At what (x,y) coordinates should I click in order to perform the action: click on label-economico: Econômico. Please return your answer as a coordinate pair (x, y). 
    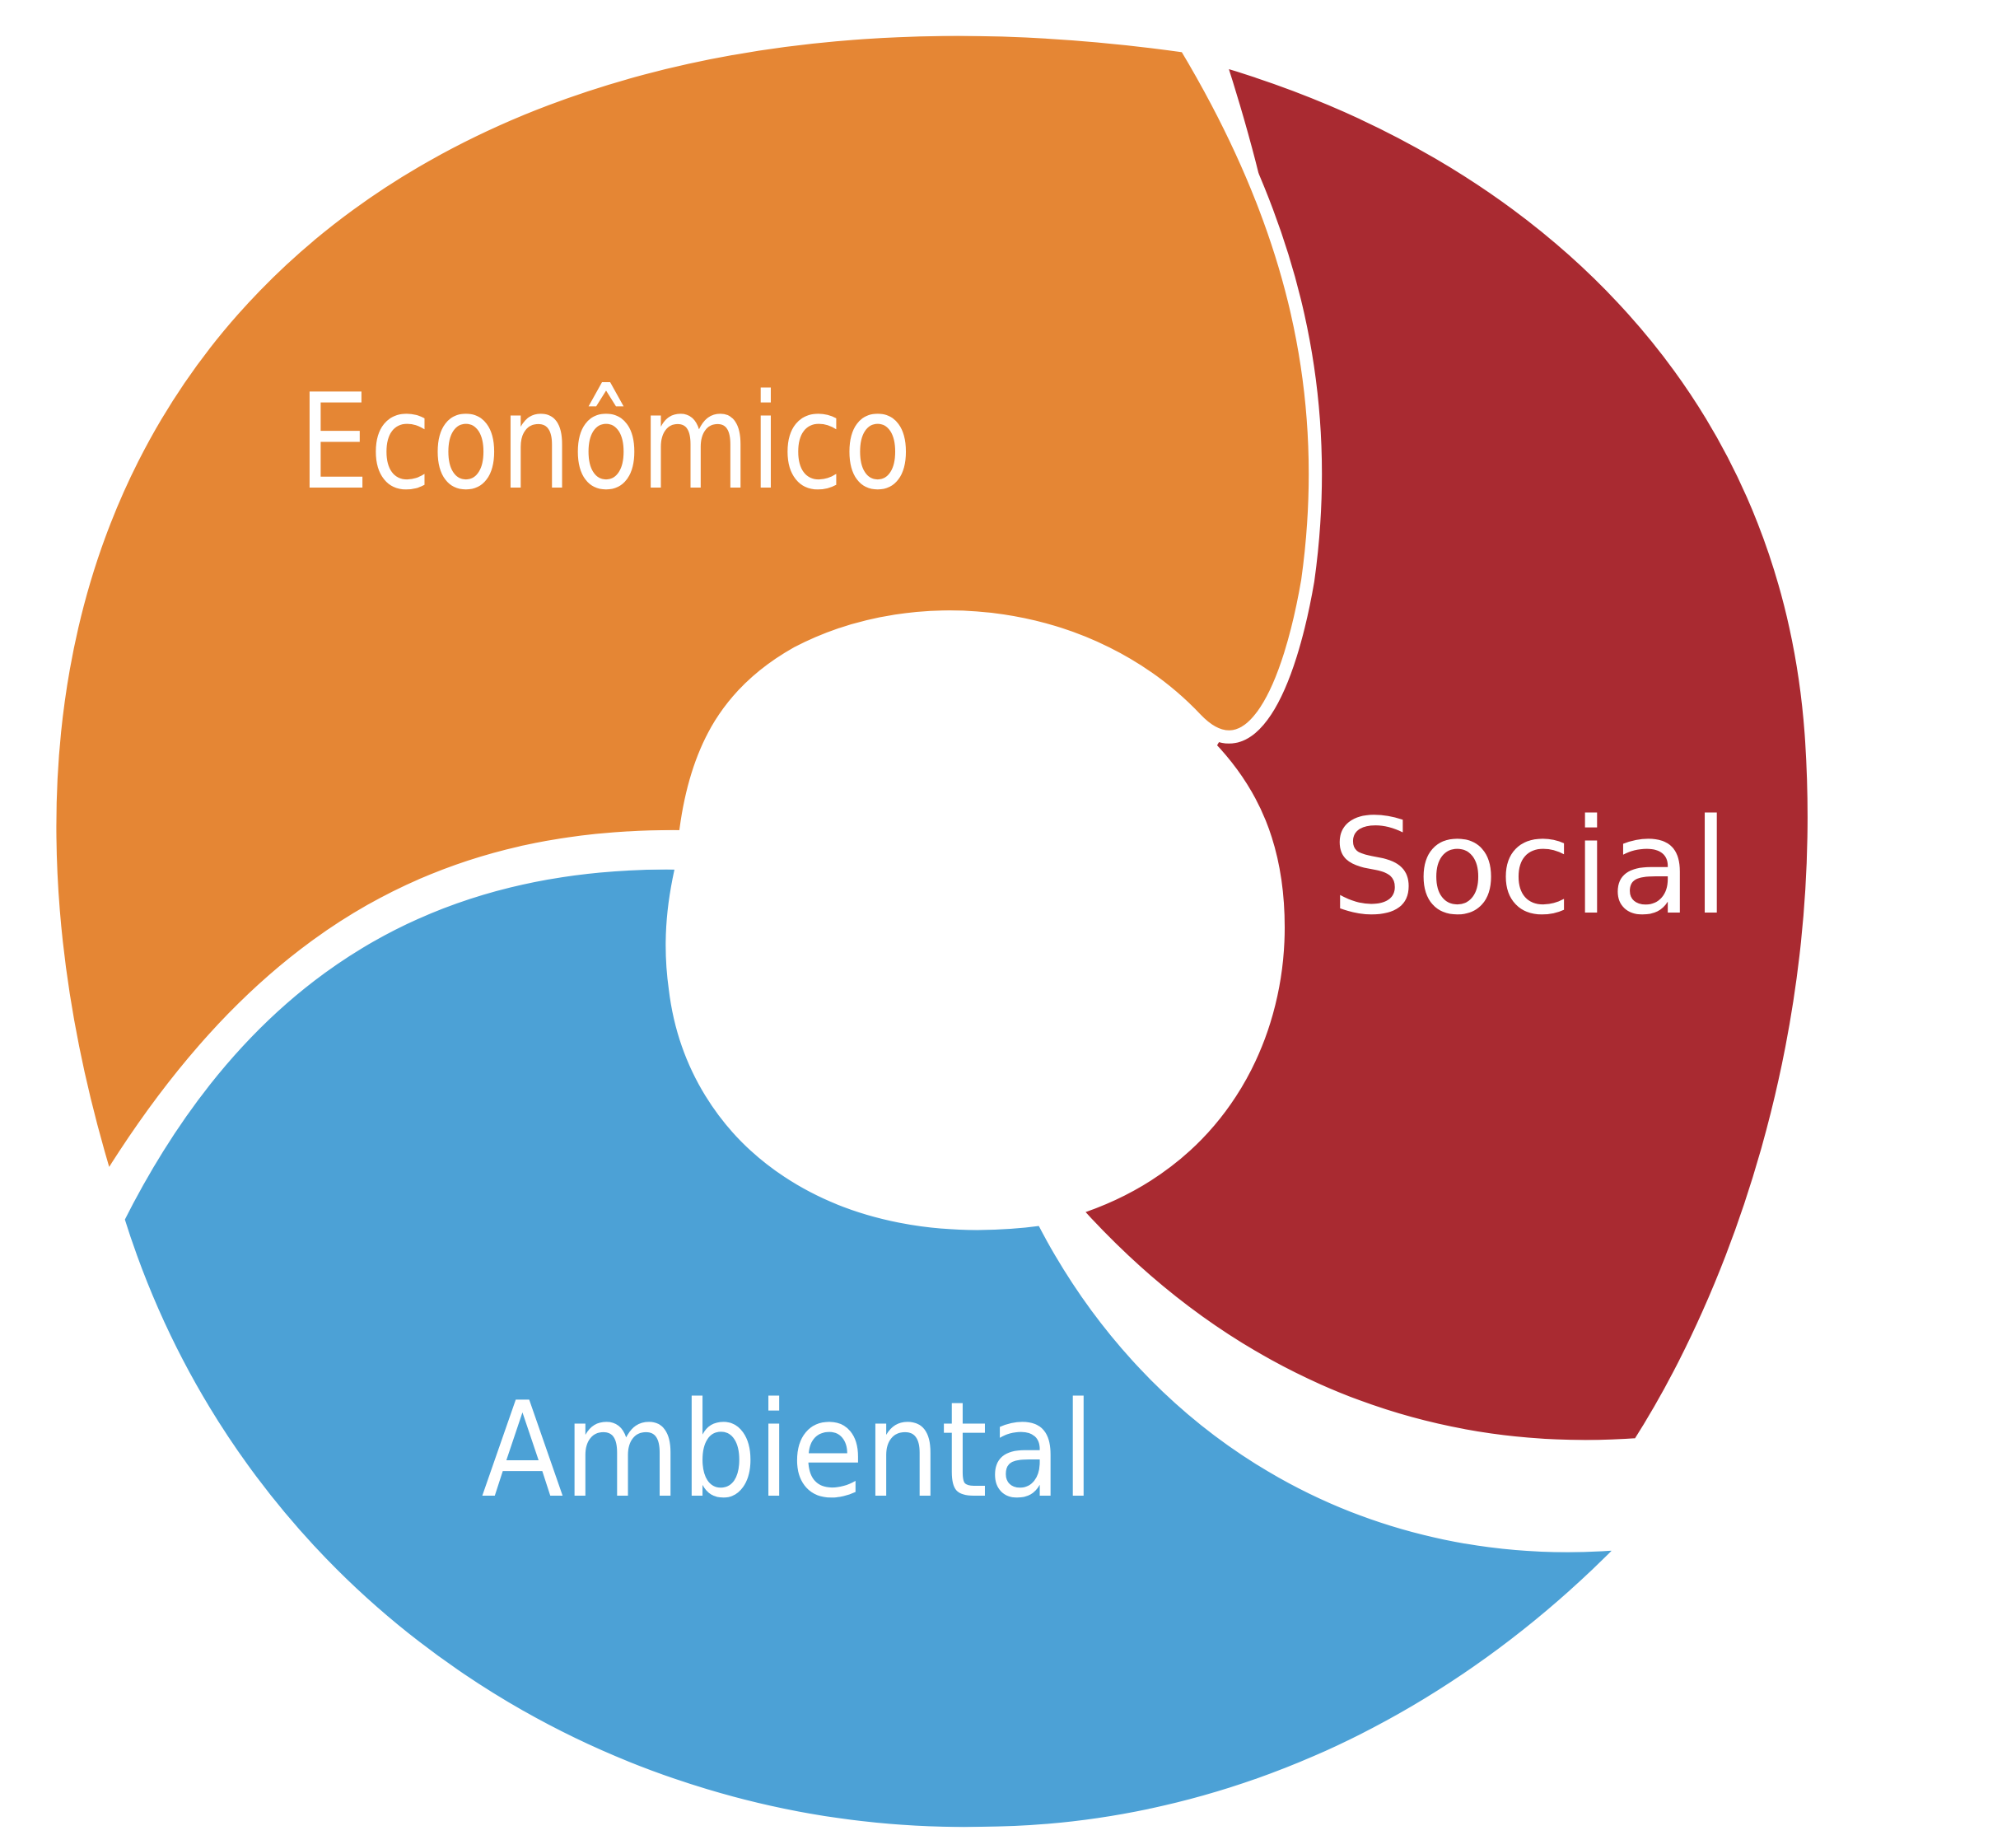
    Looking at the image, I should click on (605, 442).